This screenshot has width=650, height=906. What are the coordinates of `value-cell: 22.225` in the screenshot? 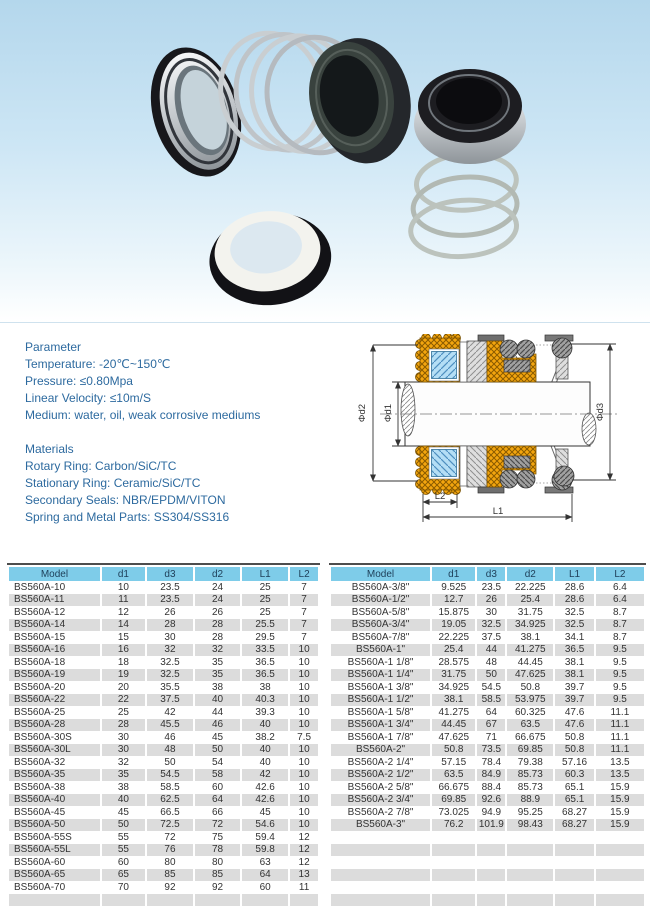 It's located at (453, 637).